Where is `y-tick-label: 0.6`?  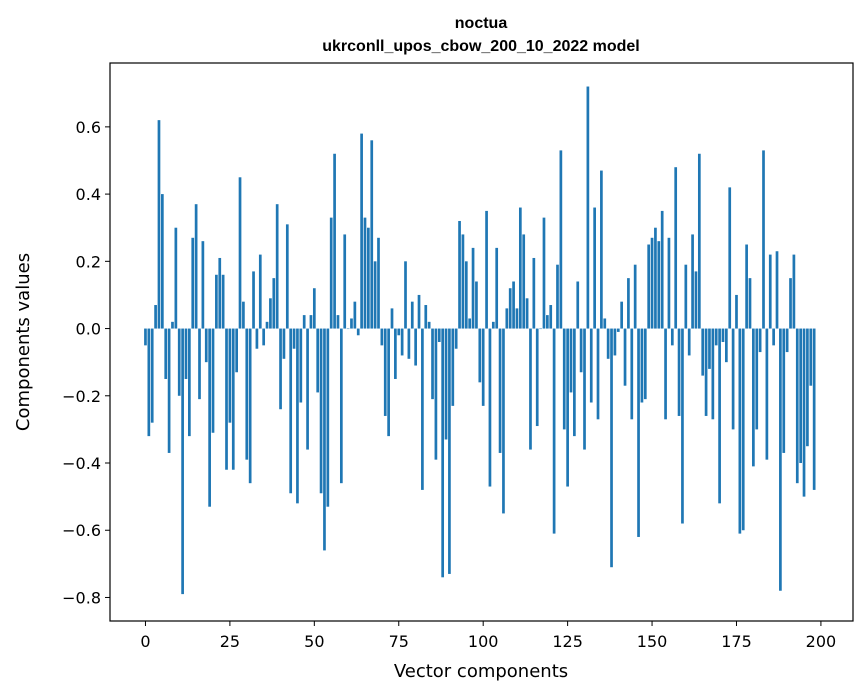 y-tick-label: 0.6 is located at coordinates (88, 127).